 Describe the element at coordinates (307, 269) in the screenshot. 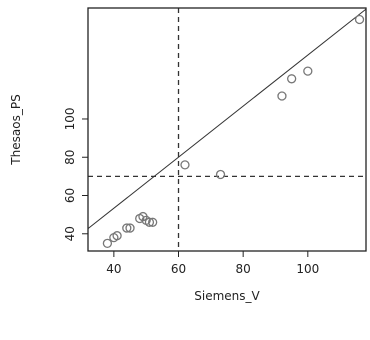

I see `x-tick-label: 100` at that location.